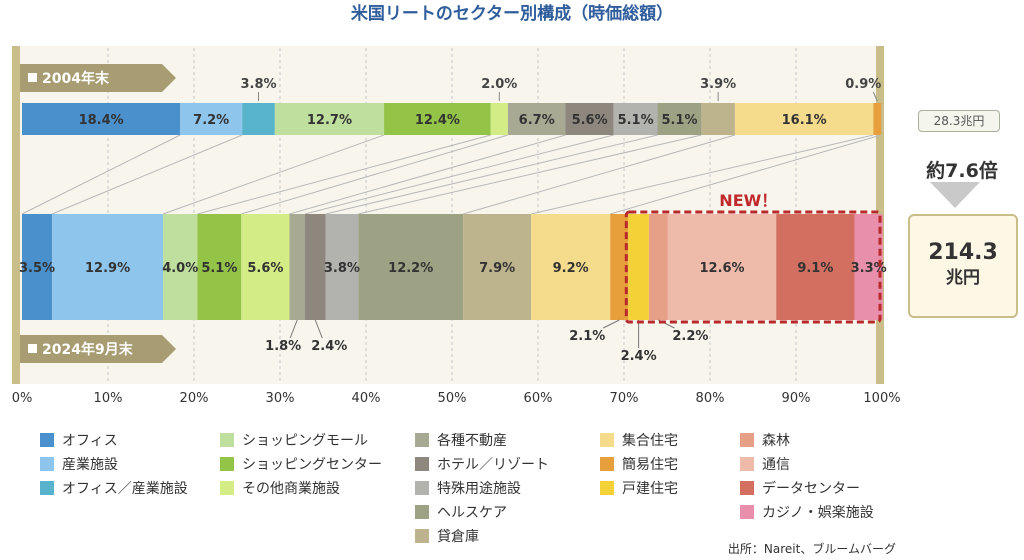 The image size is (1024, 560). What do you see at coordinates (512, 13) in the screenshot?
I see `chart-title: 米国リートのセクター別構成（時価総額）` at bounding box center [512, 13].